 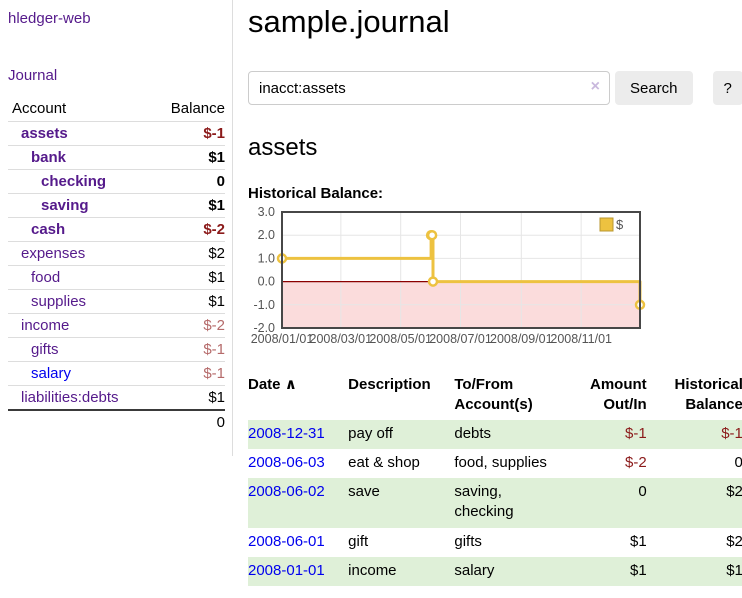 I want to click on account-row: income $-2, so click(x=116, y=325).